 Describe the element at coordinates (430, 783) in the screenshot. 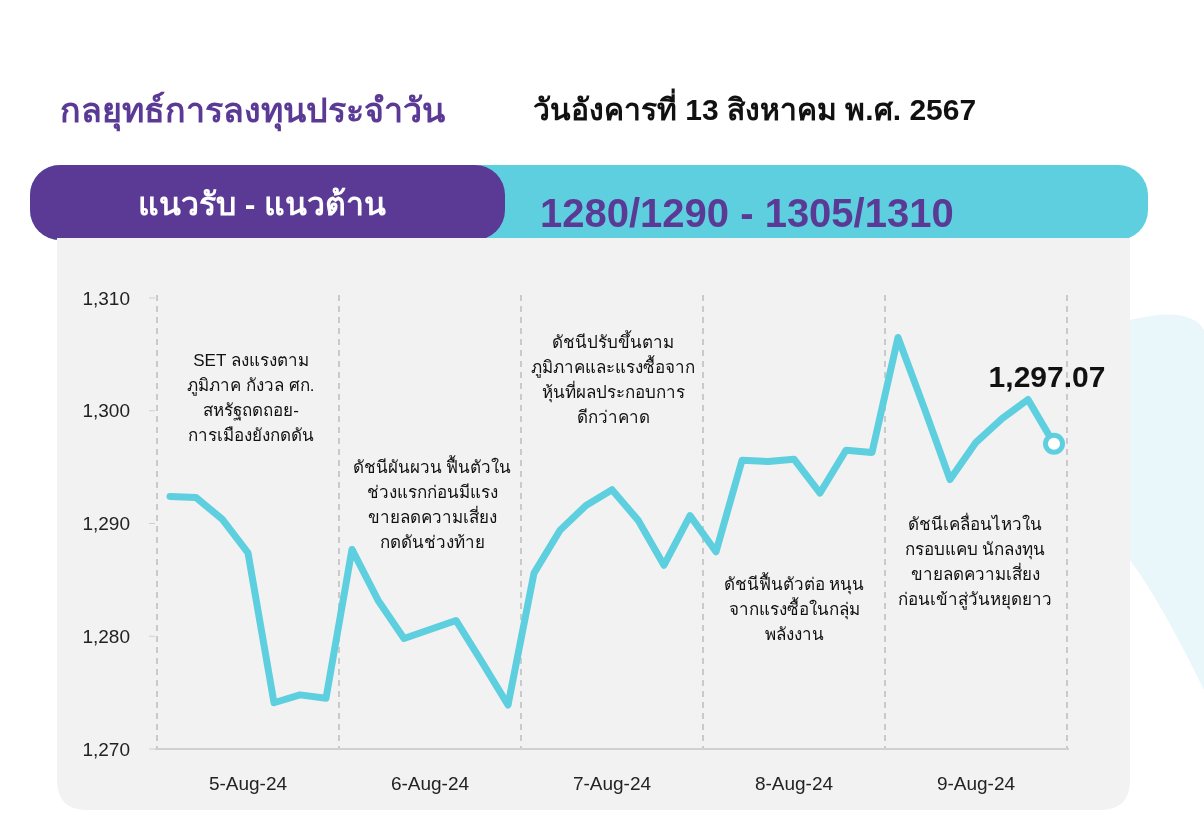

I see `x-tick-label: 6-Aug-24` at that location.